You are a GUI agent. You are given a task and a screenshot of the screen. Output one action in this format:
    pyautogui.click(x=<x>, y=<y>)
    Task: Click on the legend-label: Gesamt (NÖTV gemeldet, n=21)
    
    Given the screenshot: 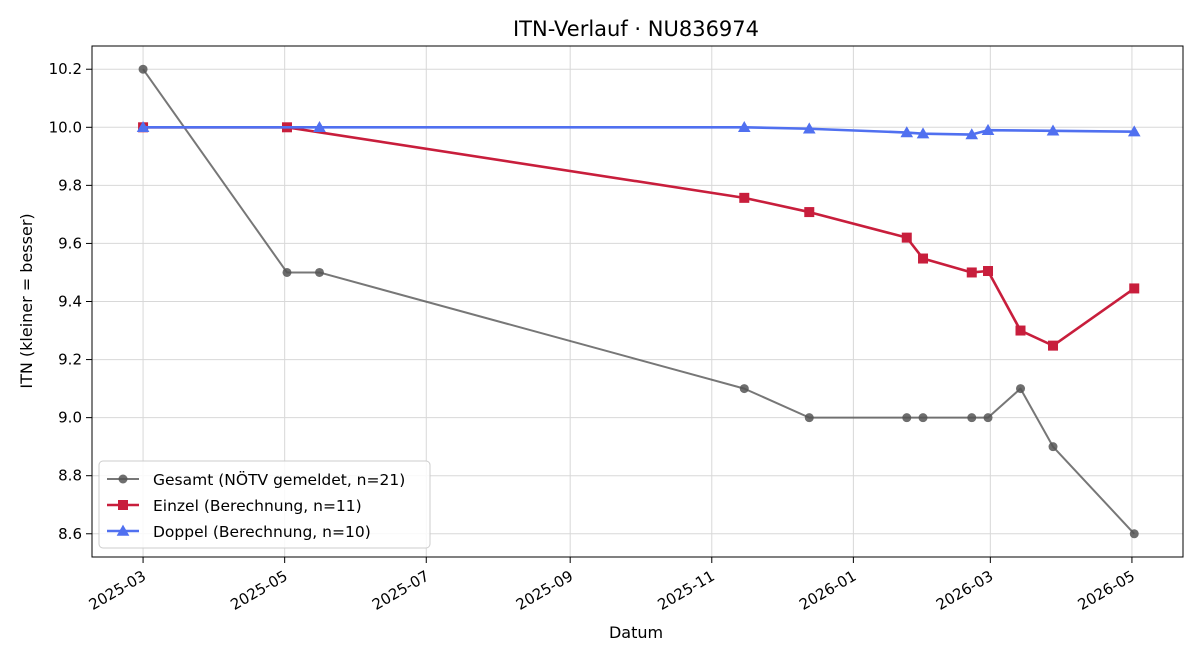 What is the action you would take?
    pyautogui.click(x=279, y=479)
    